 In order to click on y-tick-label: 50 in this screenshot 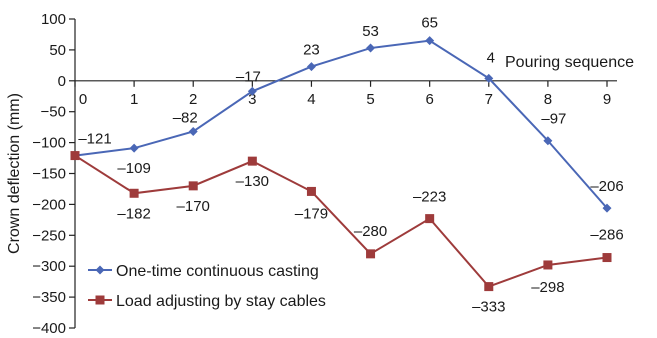, I will do `click(57, 50)`.